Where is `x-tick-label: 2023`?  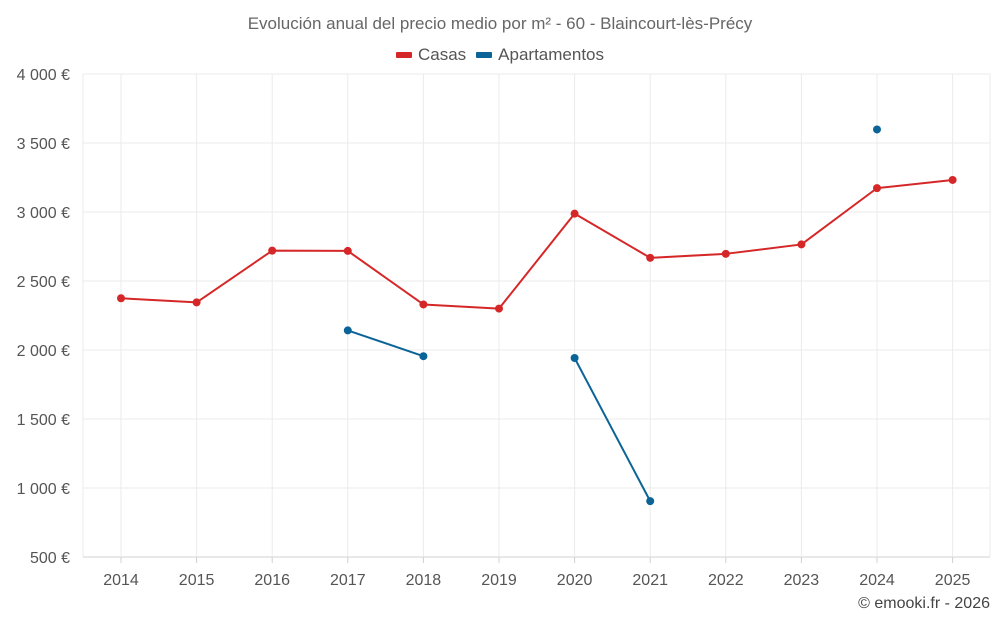 x-tick-label: 2023 is located at coordinates (802, 580).